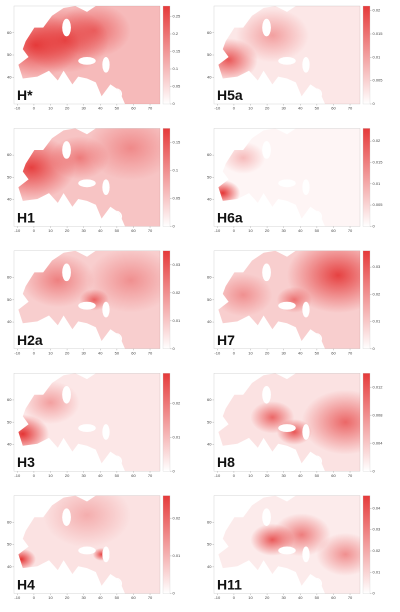 This screenshot has height=612, width=400. What do you see at coordinates (230, 217) in the screenshot?
I see `panel-label: H6a` at bounding box center [230, 217].